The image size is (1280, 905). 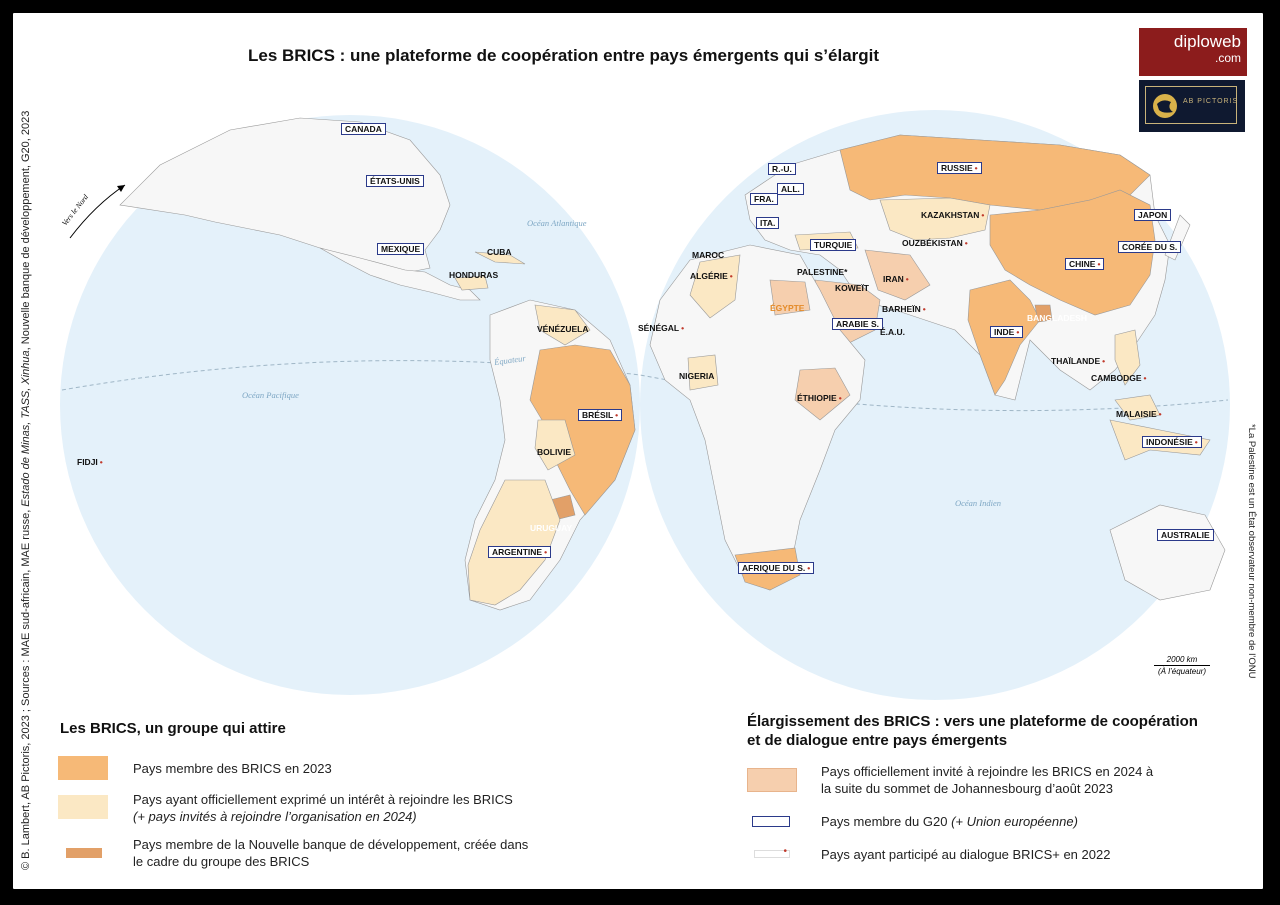 I want to click on globe-icon, so click(x=1165, y=106).